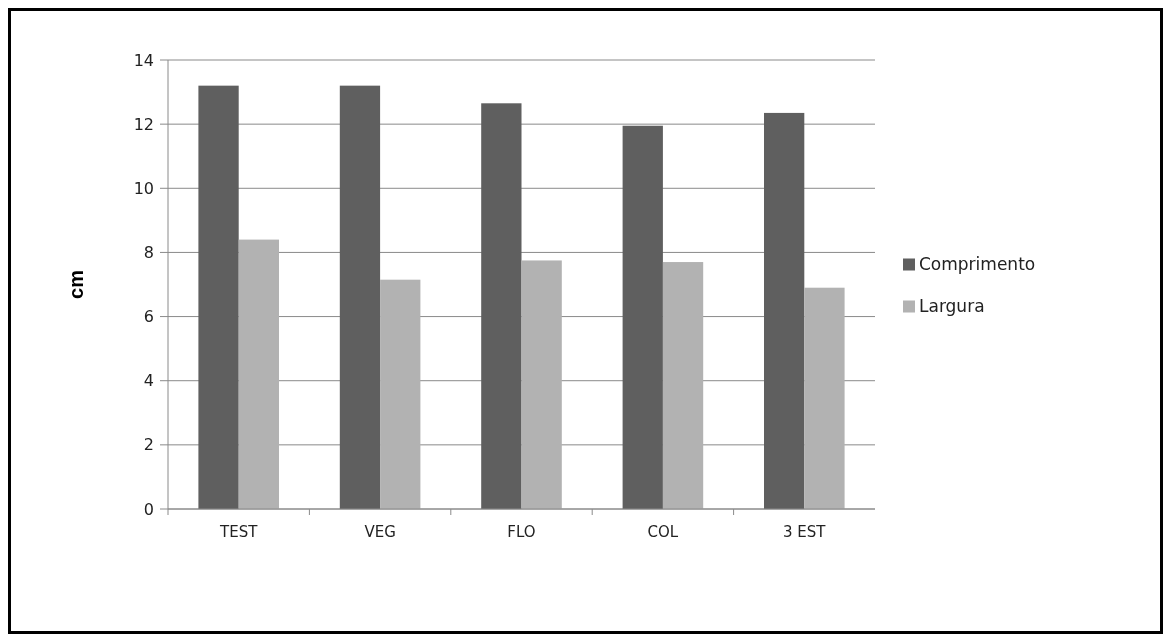 The image size is (1171, 644). Describe the element at coordinates (380, 532) in the screenshot. I see `x-tick-label: VEG` at that location.